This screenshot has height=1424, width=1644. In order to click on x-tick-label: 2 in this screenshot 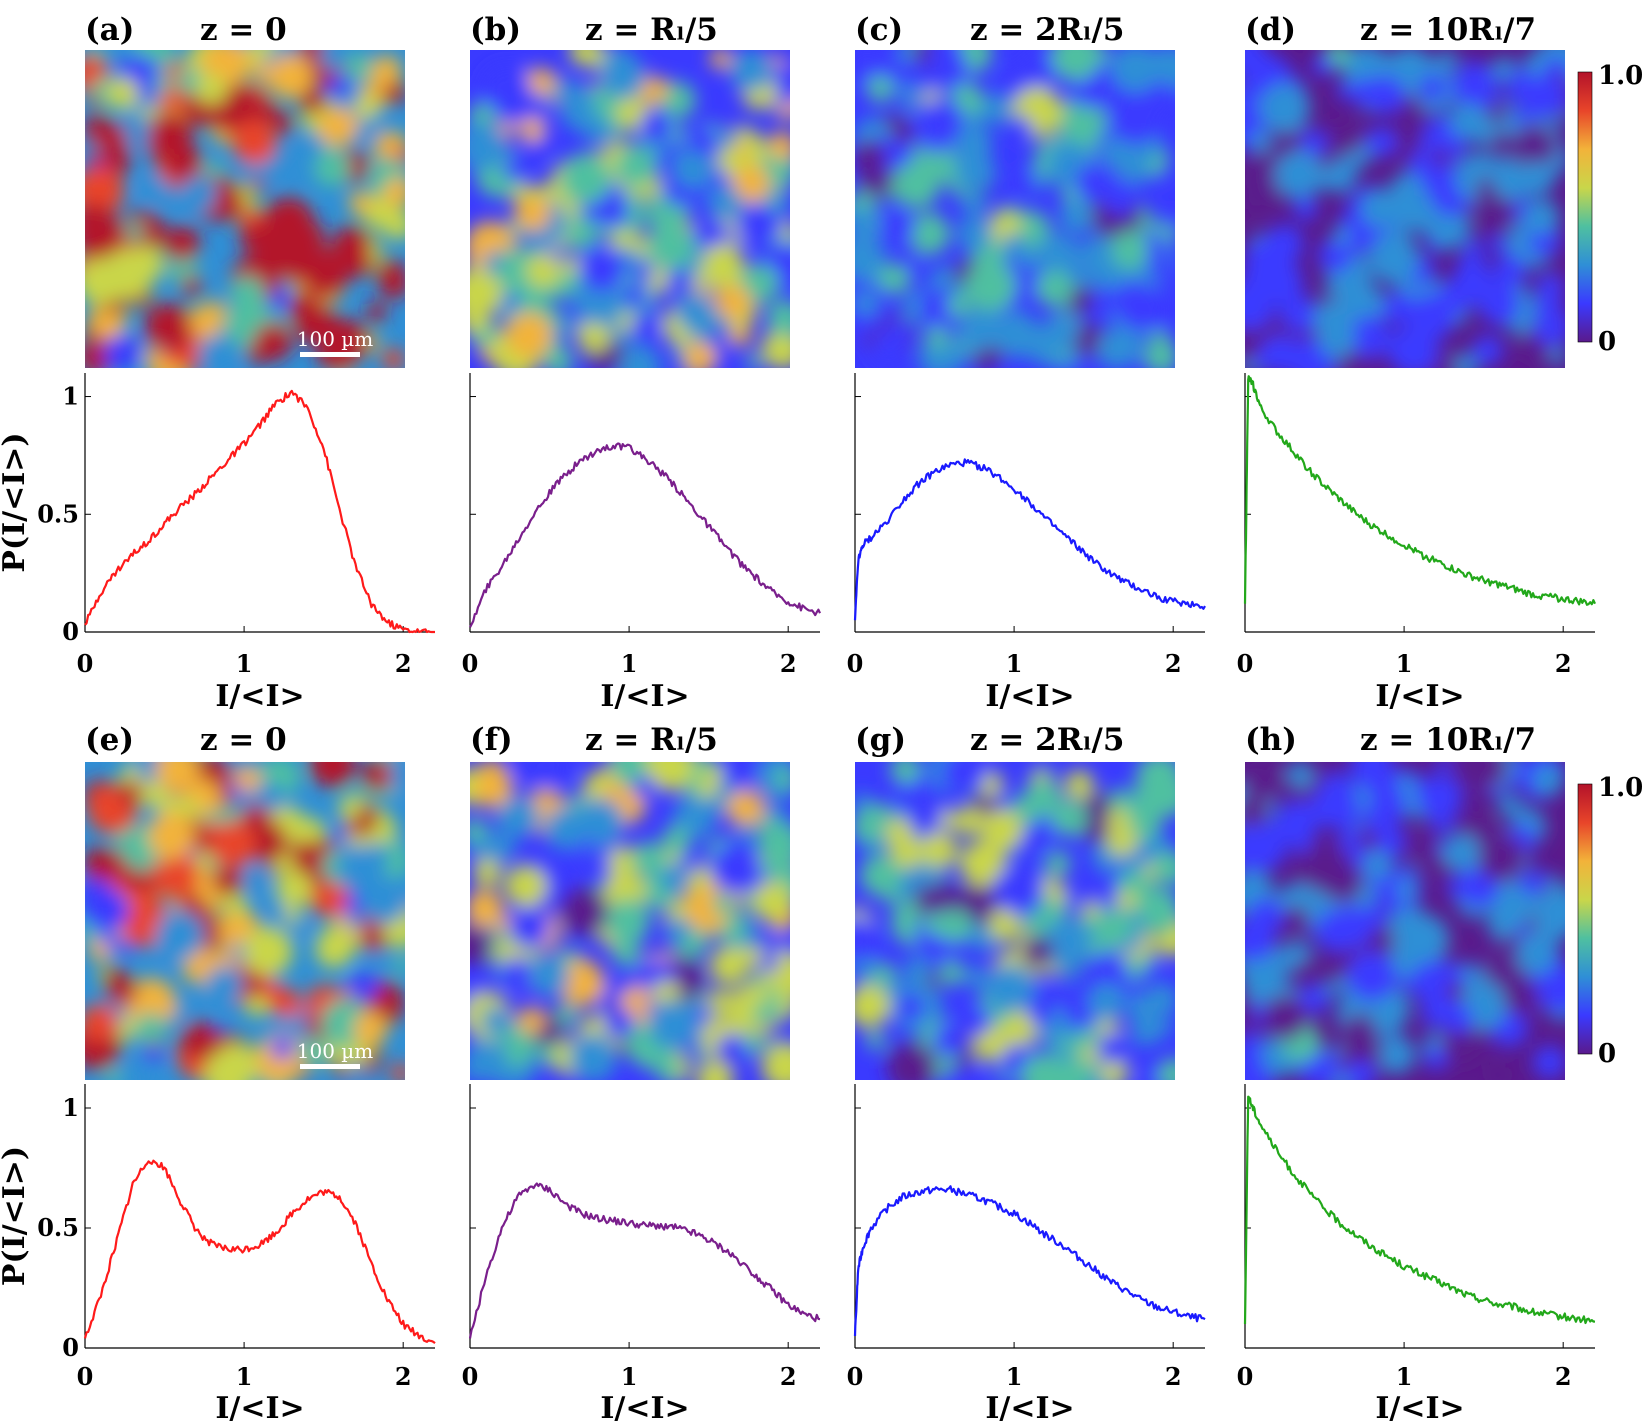, I will do `click(788, 663)`.